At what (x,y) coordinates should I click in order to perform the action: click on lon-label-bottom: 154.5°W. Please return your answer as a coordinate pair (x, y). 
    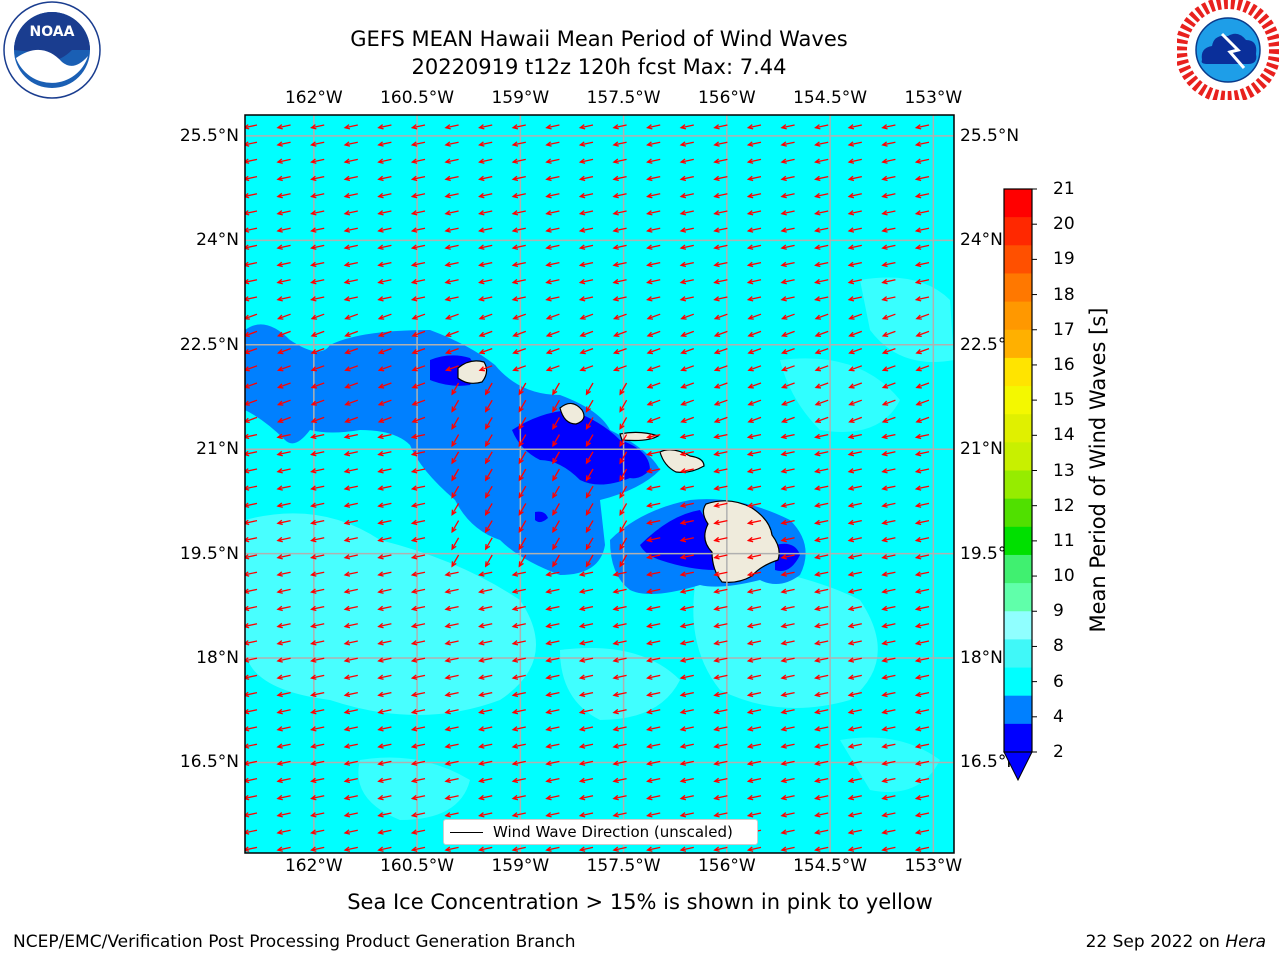
    Looking at the image, I should click on (830, 866).